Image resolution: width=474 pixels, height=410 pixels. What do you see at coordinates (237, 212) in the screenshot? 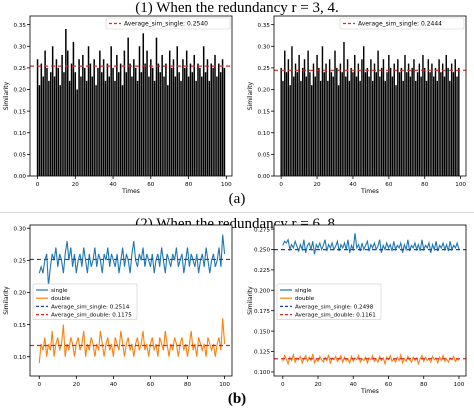
I see `section-divider` at bounding box center [237, 212].